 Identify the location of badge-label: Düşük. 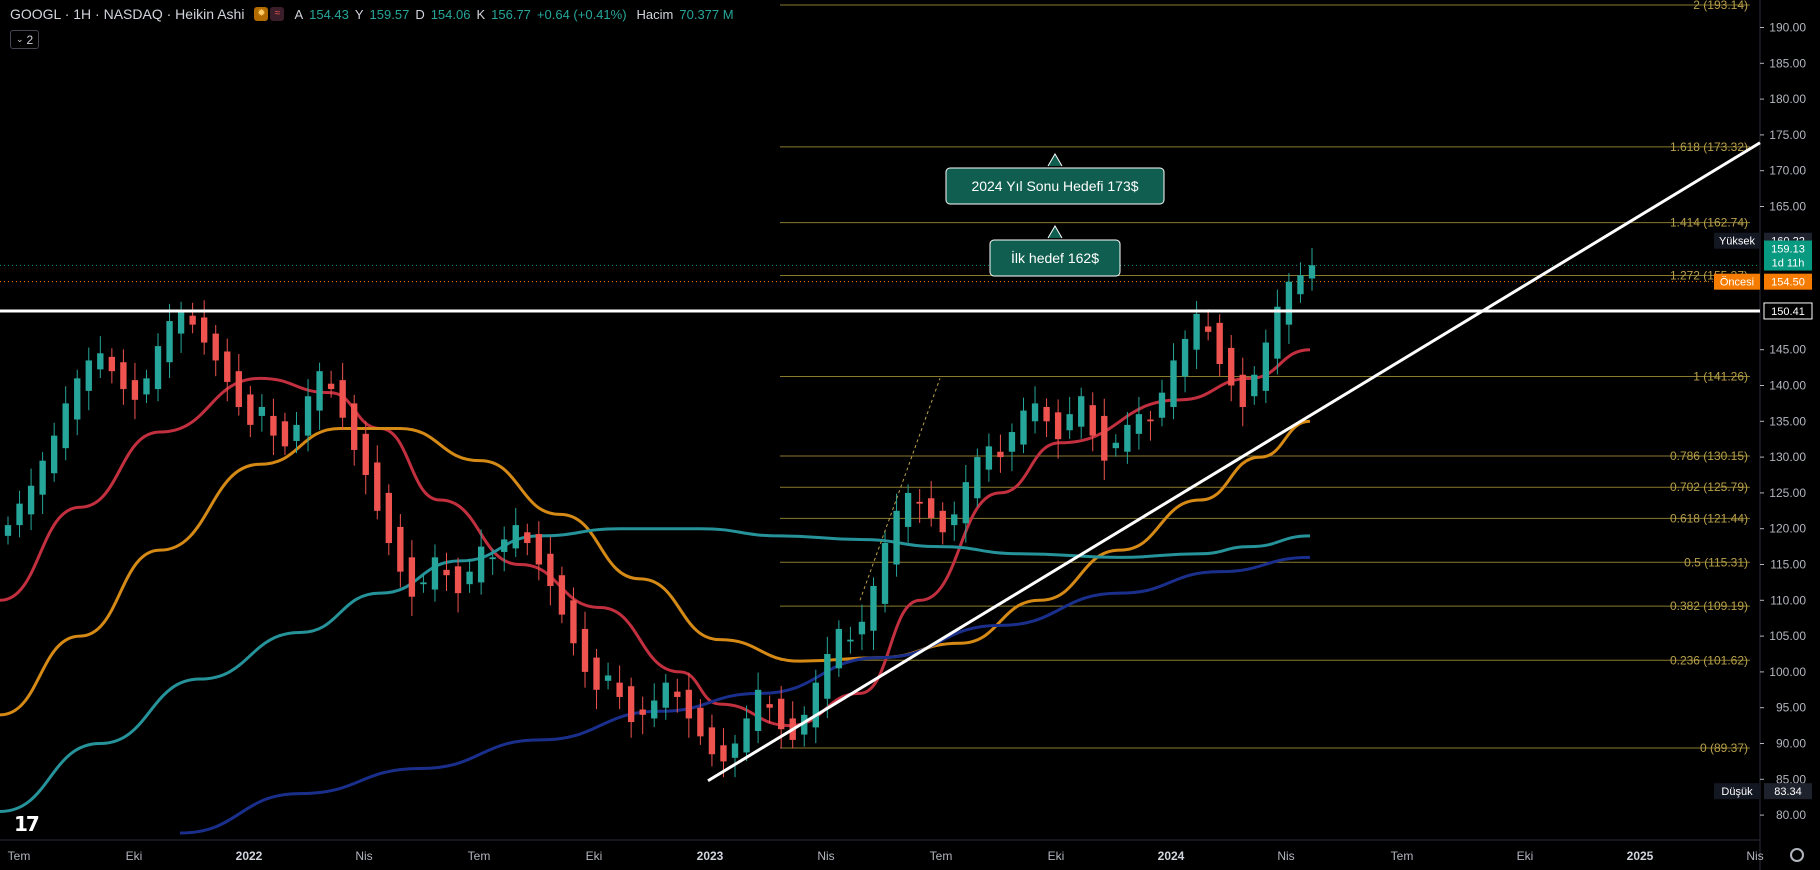
(1737, 792).